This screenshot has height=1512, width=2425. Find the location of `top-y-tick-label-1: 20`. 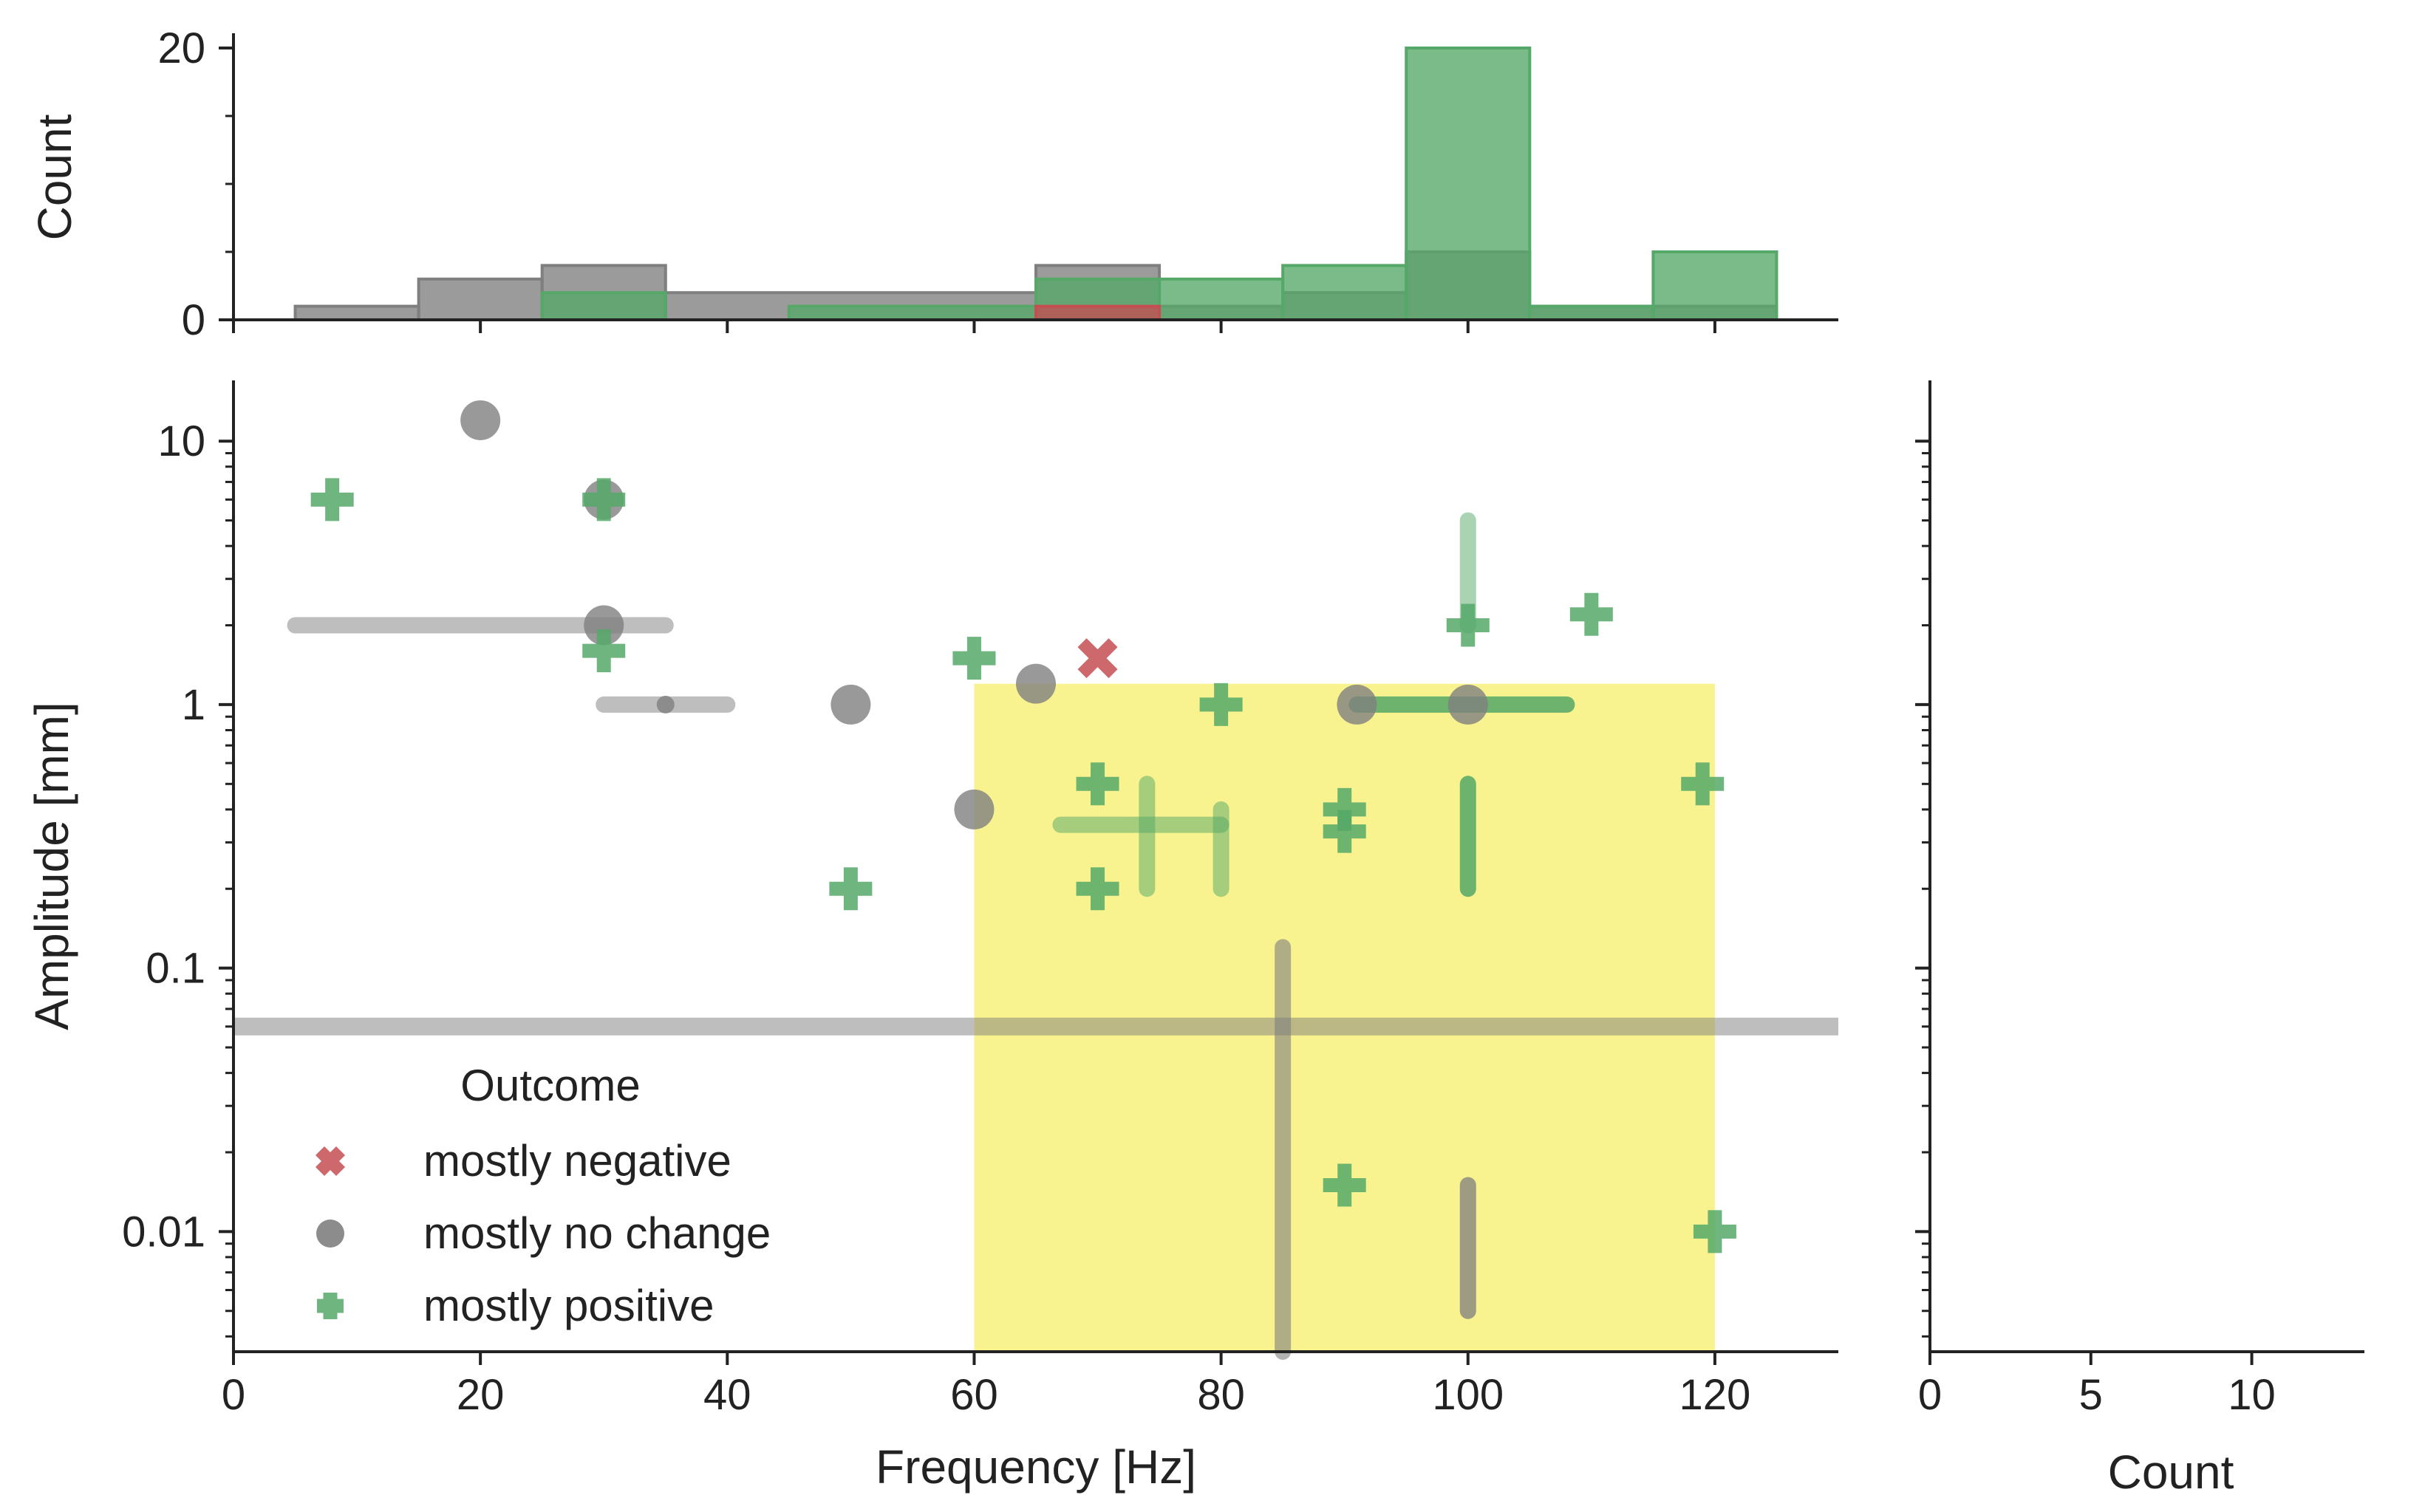

top-y-tick-label-1: 20 is located at coordinates (181, 48).